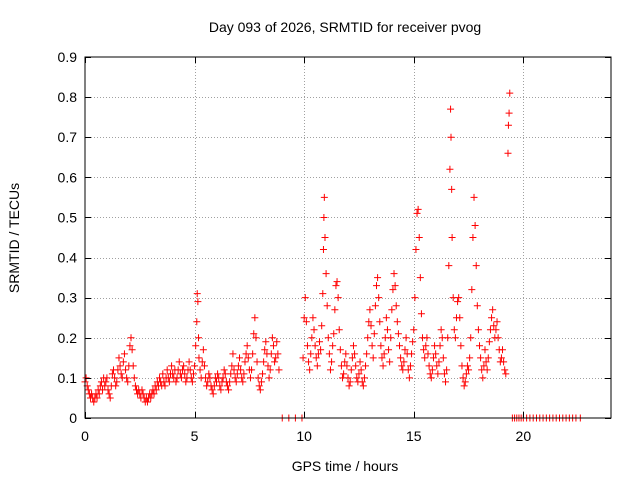  Describe the element at coordinates (414, 436) in the screenshot. I see `x-tick-label: 15` at that location.